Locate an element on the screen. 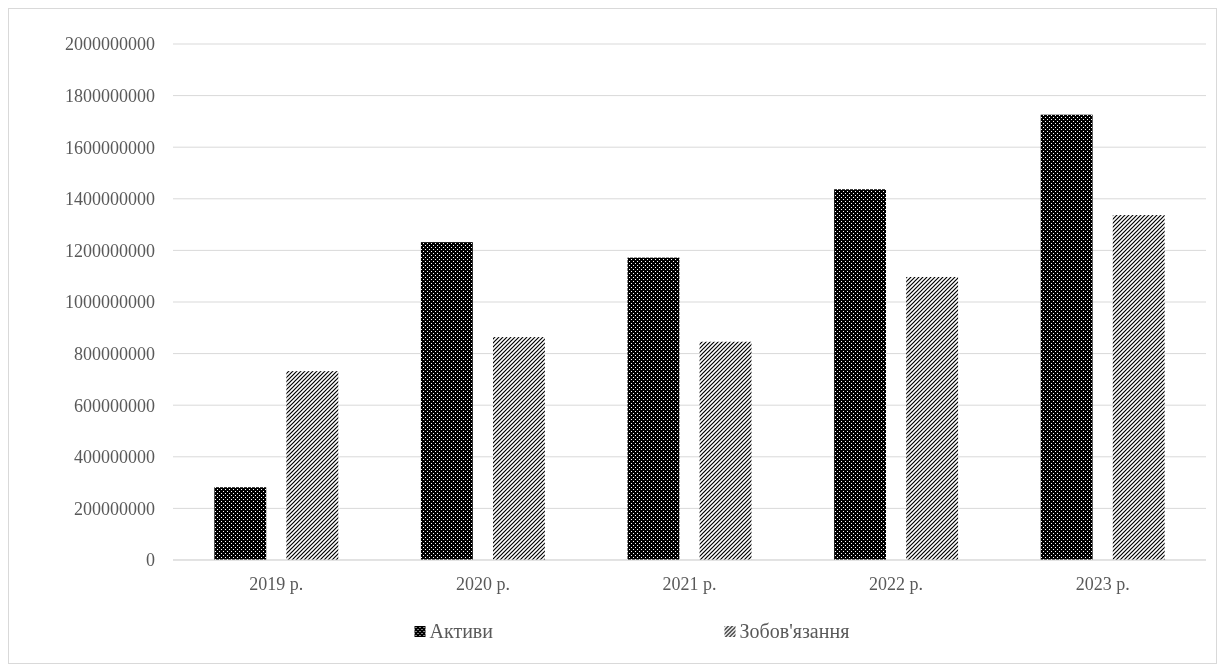  y-tick-label: 2000000000 is located at coordinates (110, 44).